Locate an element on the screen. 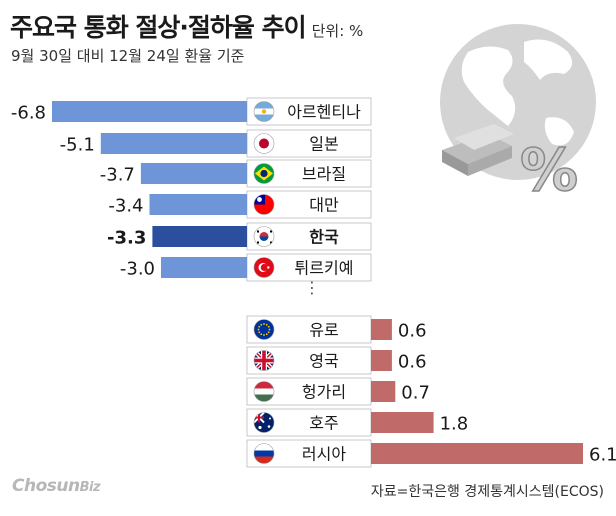 The image size is (616, 516). eu-flag-icon is located at coordinates (264, 329).